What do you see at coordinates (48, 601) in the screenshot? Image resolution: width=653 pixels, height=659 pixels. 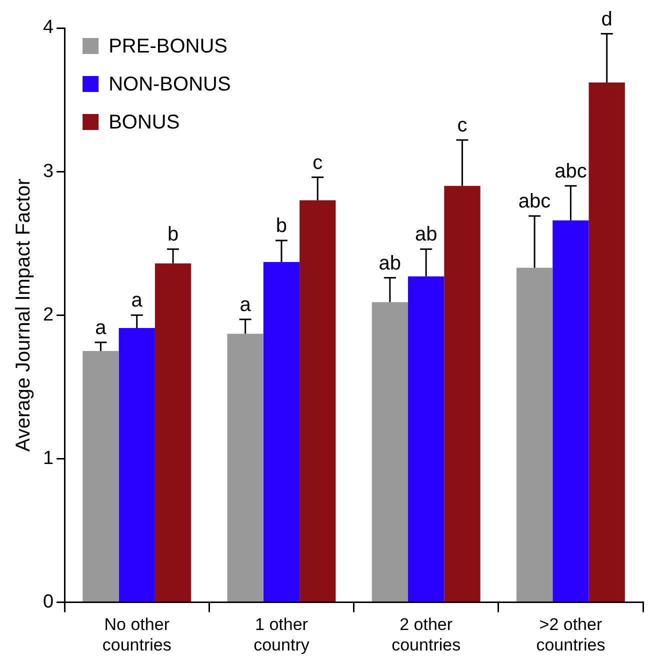 I see `y-tick-label: 0` at bounding box center [48, 601].